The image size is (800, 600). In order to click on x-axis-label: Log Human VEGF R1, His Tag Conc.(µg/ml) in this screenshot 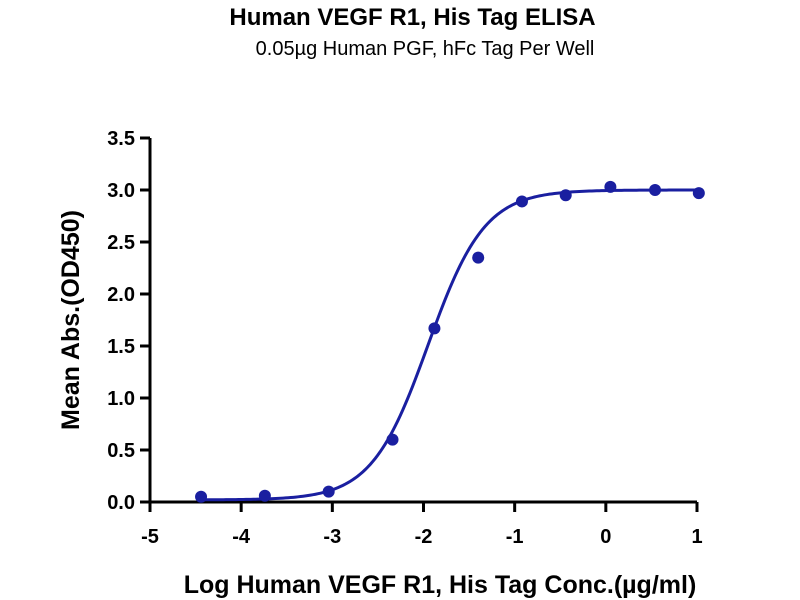, I will do `click(440, 585)`.